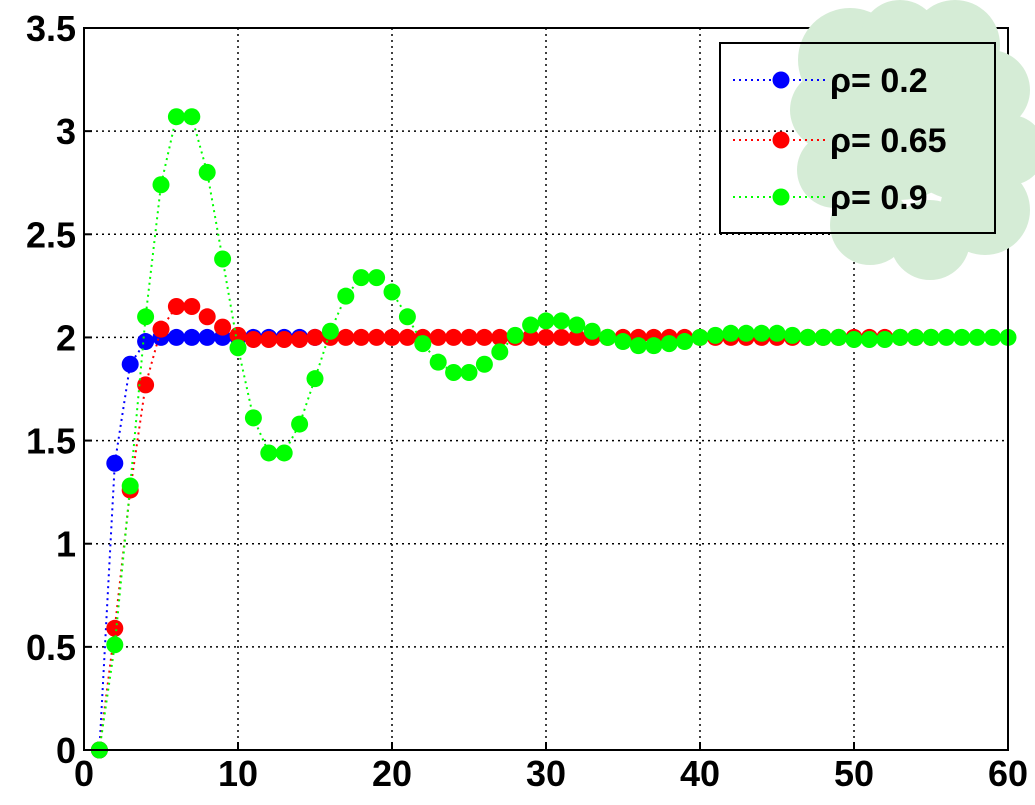 The width and height of the screenshot is (1035, 805). Describe the element at coordinates (854, 773) in the screenshot. I see `x-tick-label: 50` at that location.